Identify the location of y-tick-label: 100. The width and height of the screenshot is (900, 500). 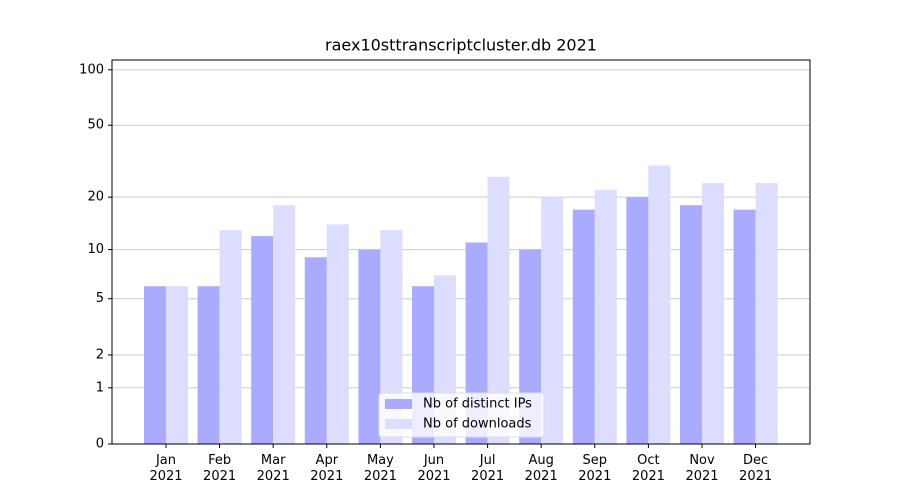
(91, 69).